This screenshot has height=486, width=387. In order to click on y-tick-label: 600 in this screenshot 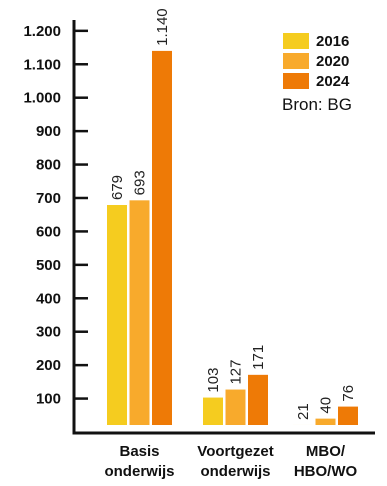, I will do `click(48, 231)`.